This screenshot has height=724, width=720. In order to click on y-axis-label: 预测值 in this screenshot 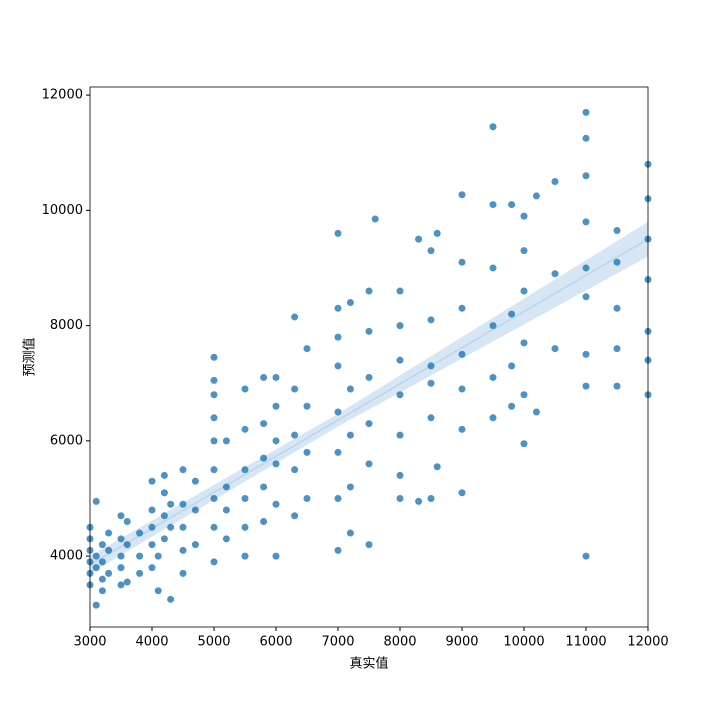, I will do `click(30, 356)`.